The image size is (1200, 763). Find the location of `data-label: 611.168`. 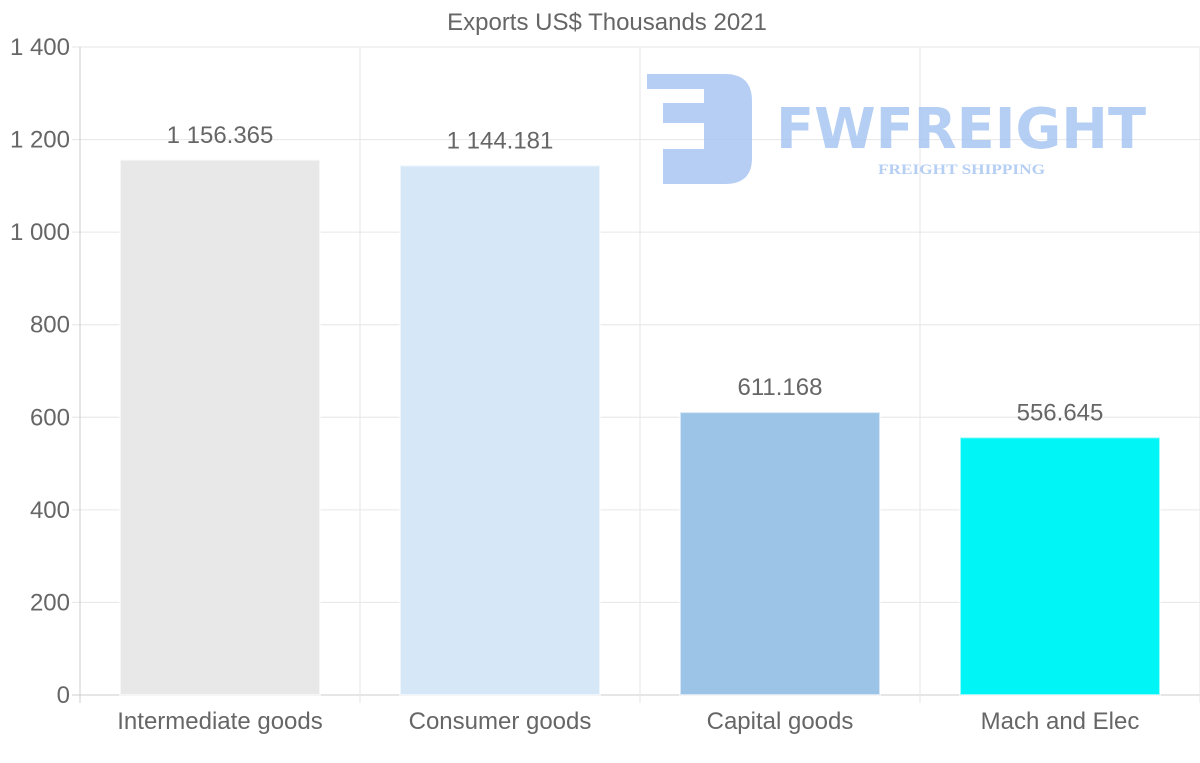

data-label: 611.168 is located at coordinates (780, 387).